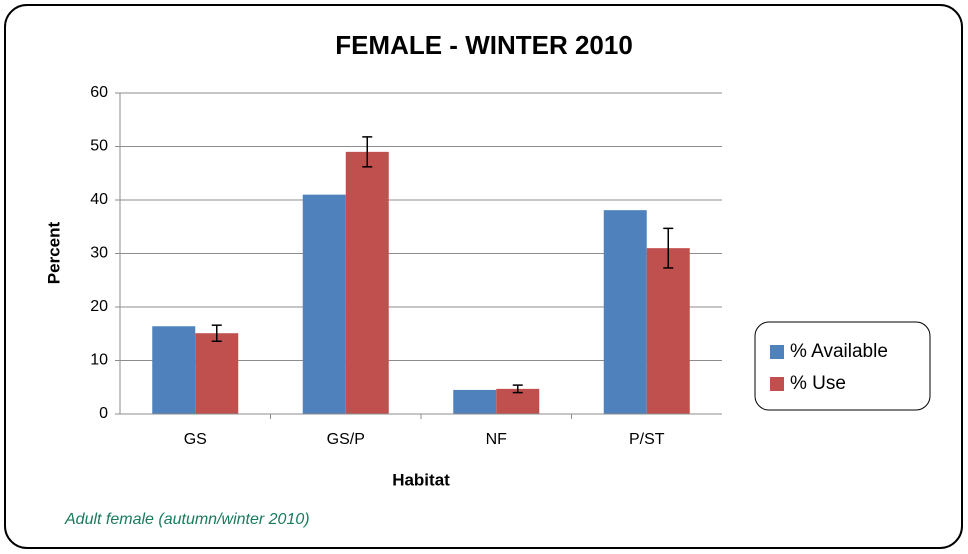  I want to click on x-tick-label: P/ST, so click(647, 439).